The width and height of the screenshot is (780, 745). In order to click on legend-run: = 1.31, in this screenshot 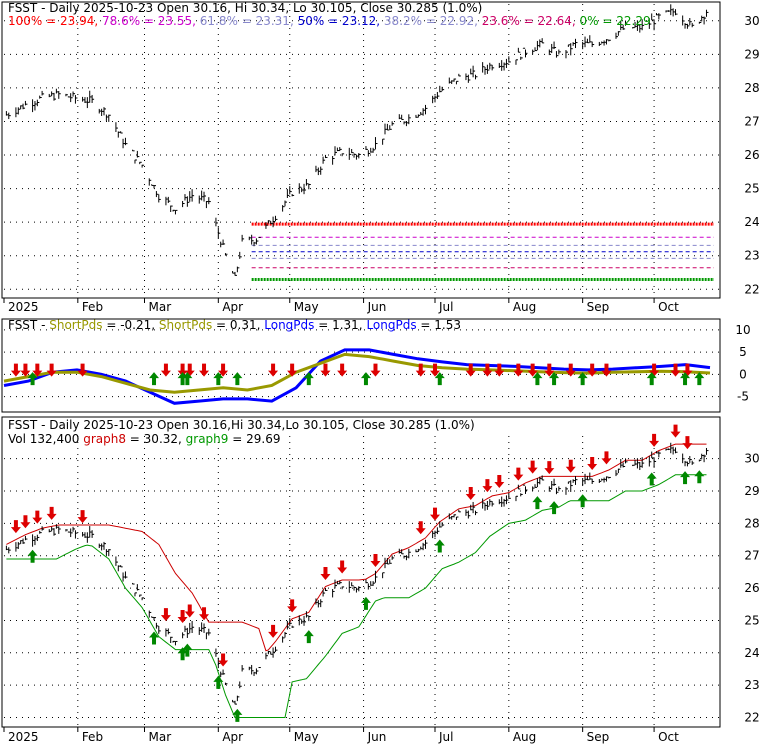, I will do `click(340, 325)`.